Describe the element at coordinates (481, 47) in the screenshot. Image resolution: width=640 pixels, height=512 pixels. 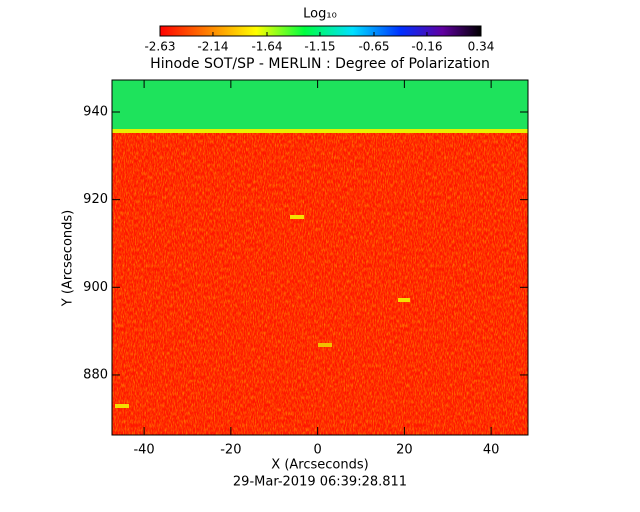
I see `colorbar-tick-label: 0.34` at that location.